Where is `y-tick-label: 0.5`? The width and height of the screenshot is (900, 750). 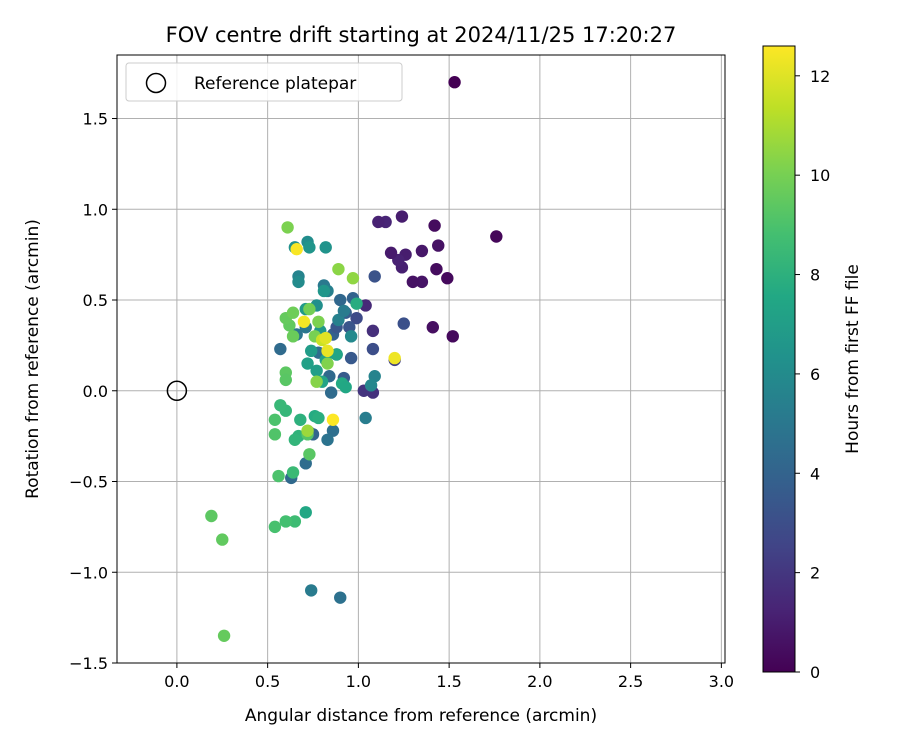 y-tick-label: 0.5 is located at coordinates (95, 300).